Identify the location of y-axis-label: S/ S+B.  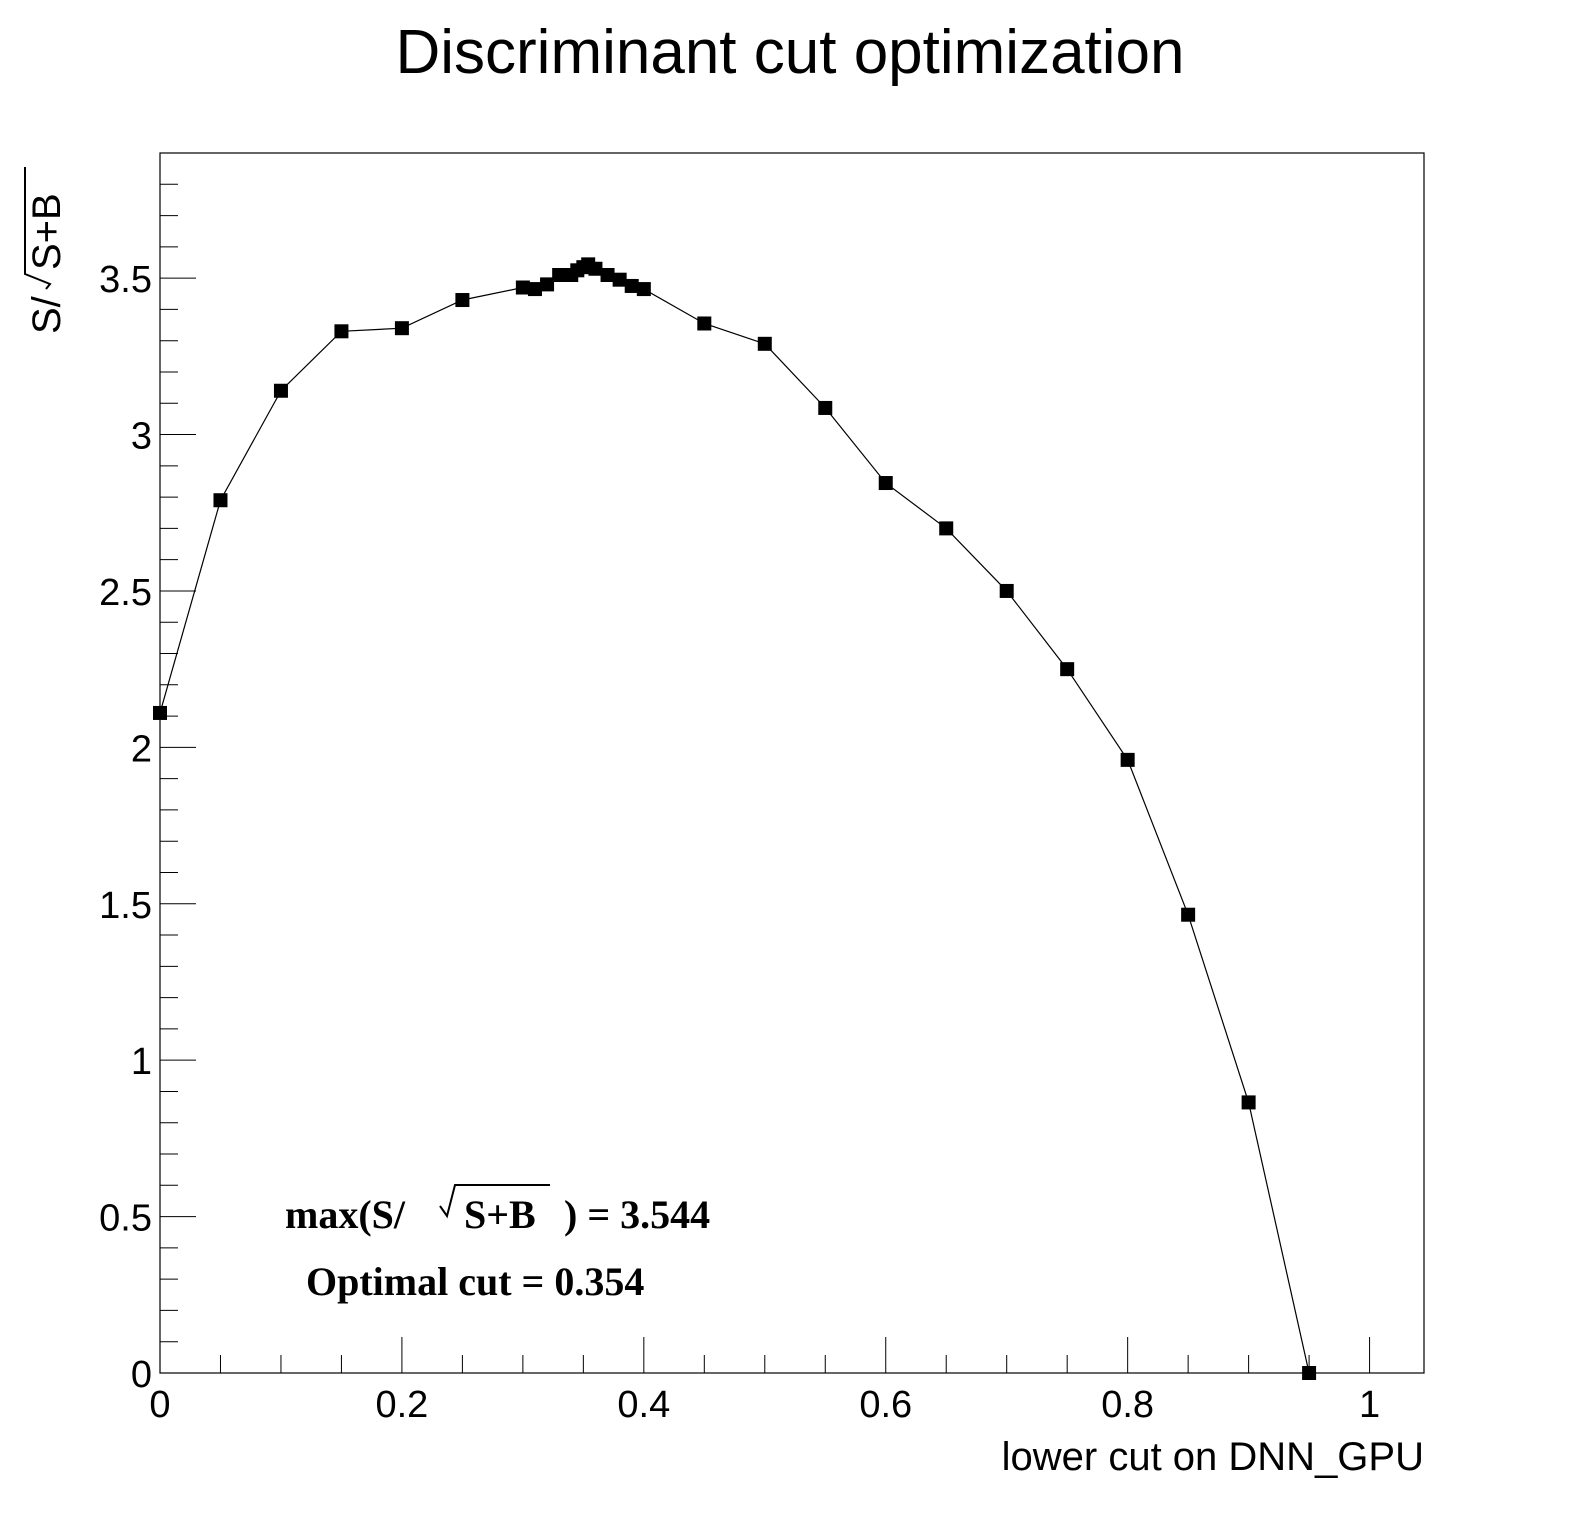
(46, 250).